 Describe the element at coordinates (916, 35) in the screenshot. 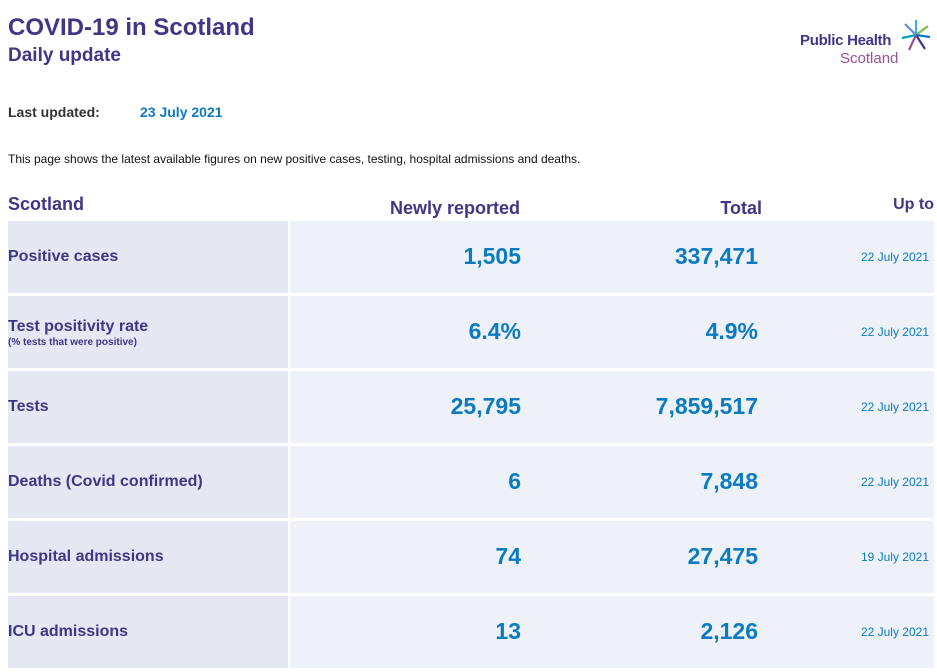

I see `star-burst-icon` at that location.